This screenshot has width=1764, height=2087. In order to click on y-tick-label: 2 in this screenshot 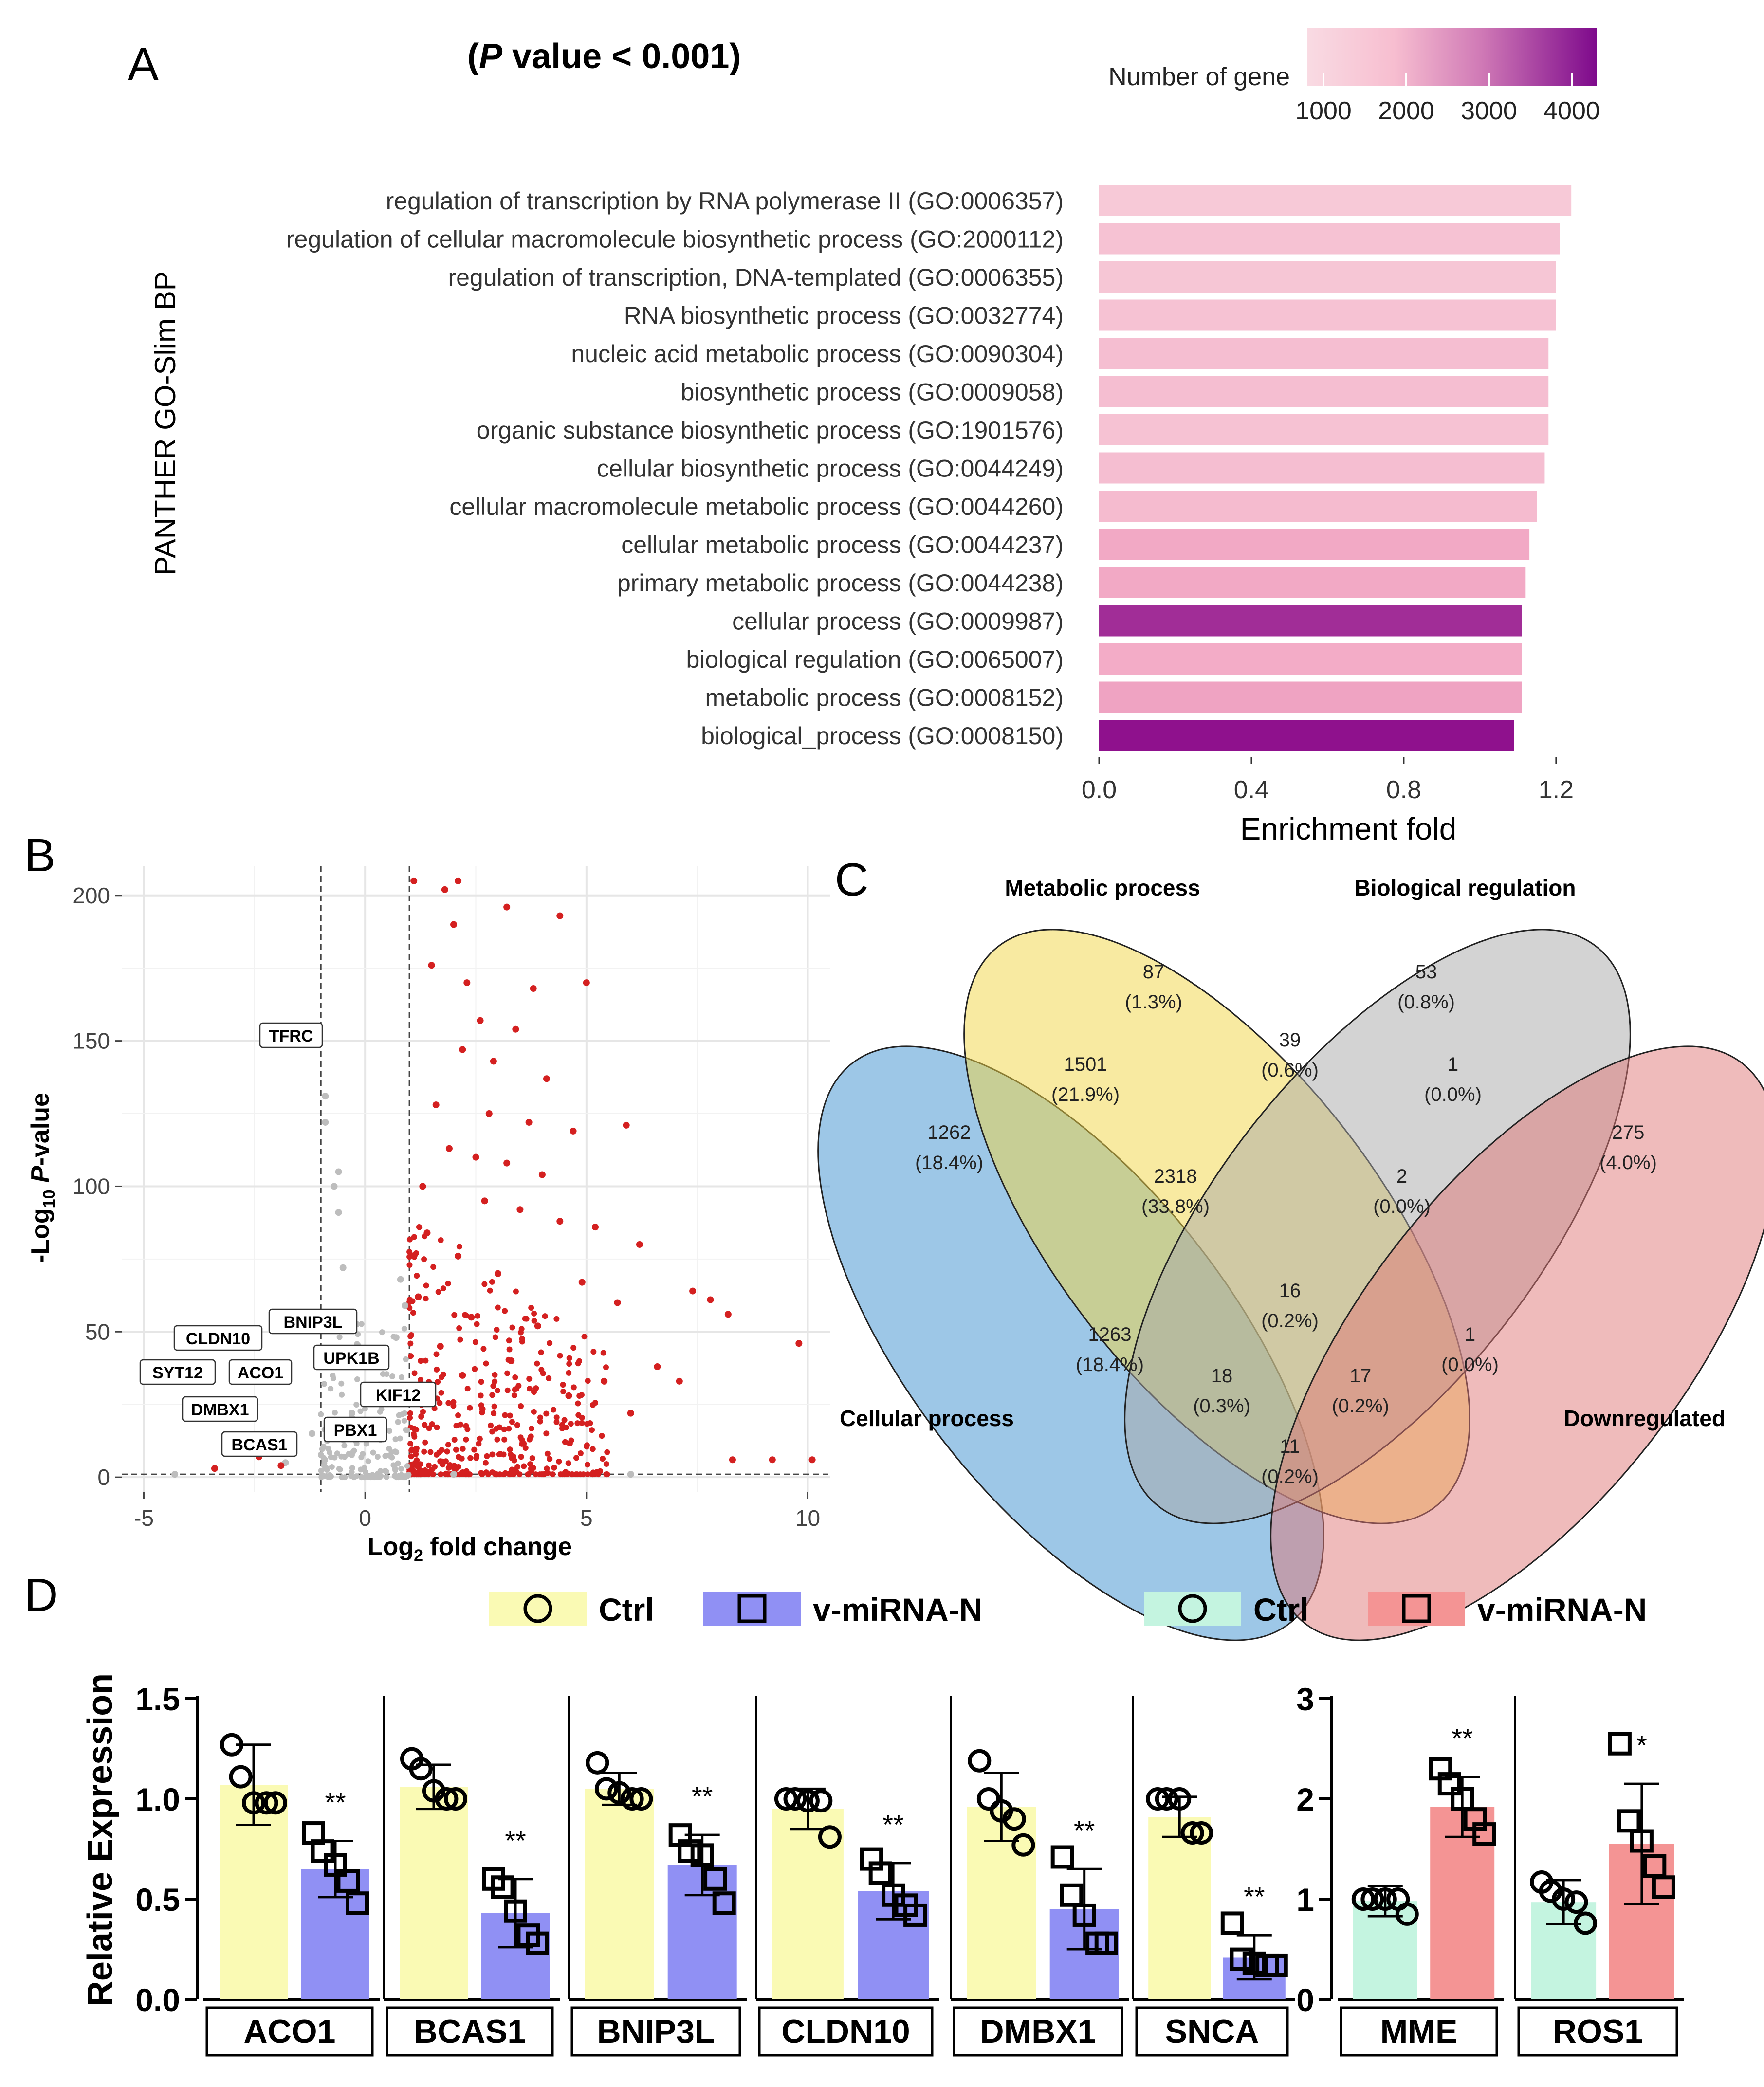, I will do `click(1305, 1799)`.